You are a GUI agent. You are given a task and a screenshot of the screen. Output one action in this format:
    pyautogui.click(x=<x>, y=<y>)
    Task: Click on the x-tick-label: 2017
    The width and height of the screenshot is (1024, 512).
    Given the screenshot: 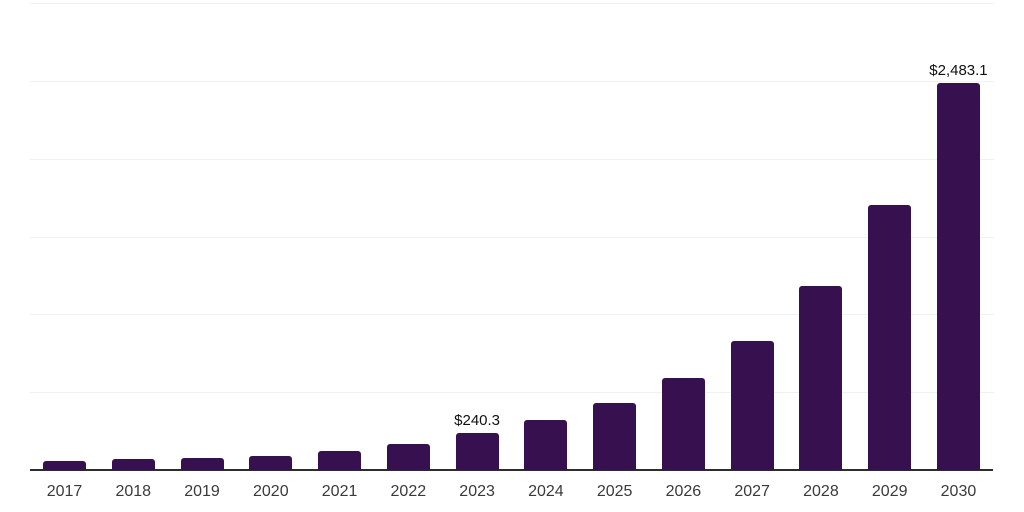 What is the action you would take?
    pyautogui.click(x=64, y=491)
    